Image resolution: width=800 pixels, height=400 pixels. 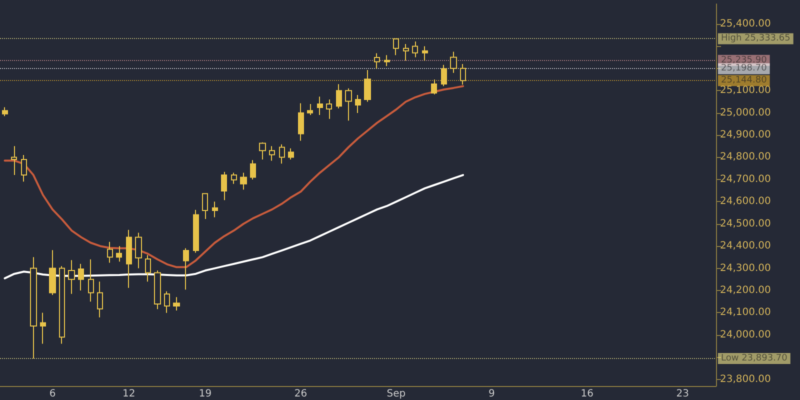 What do you see at coordinates (745, 290) in the screenshot?
I see `y-tick-label: 24,200.00` at bounding box center [745, 290].